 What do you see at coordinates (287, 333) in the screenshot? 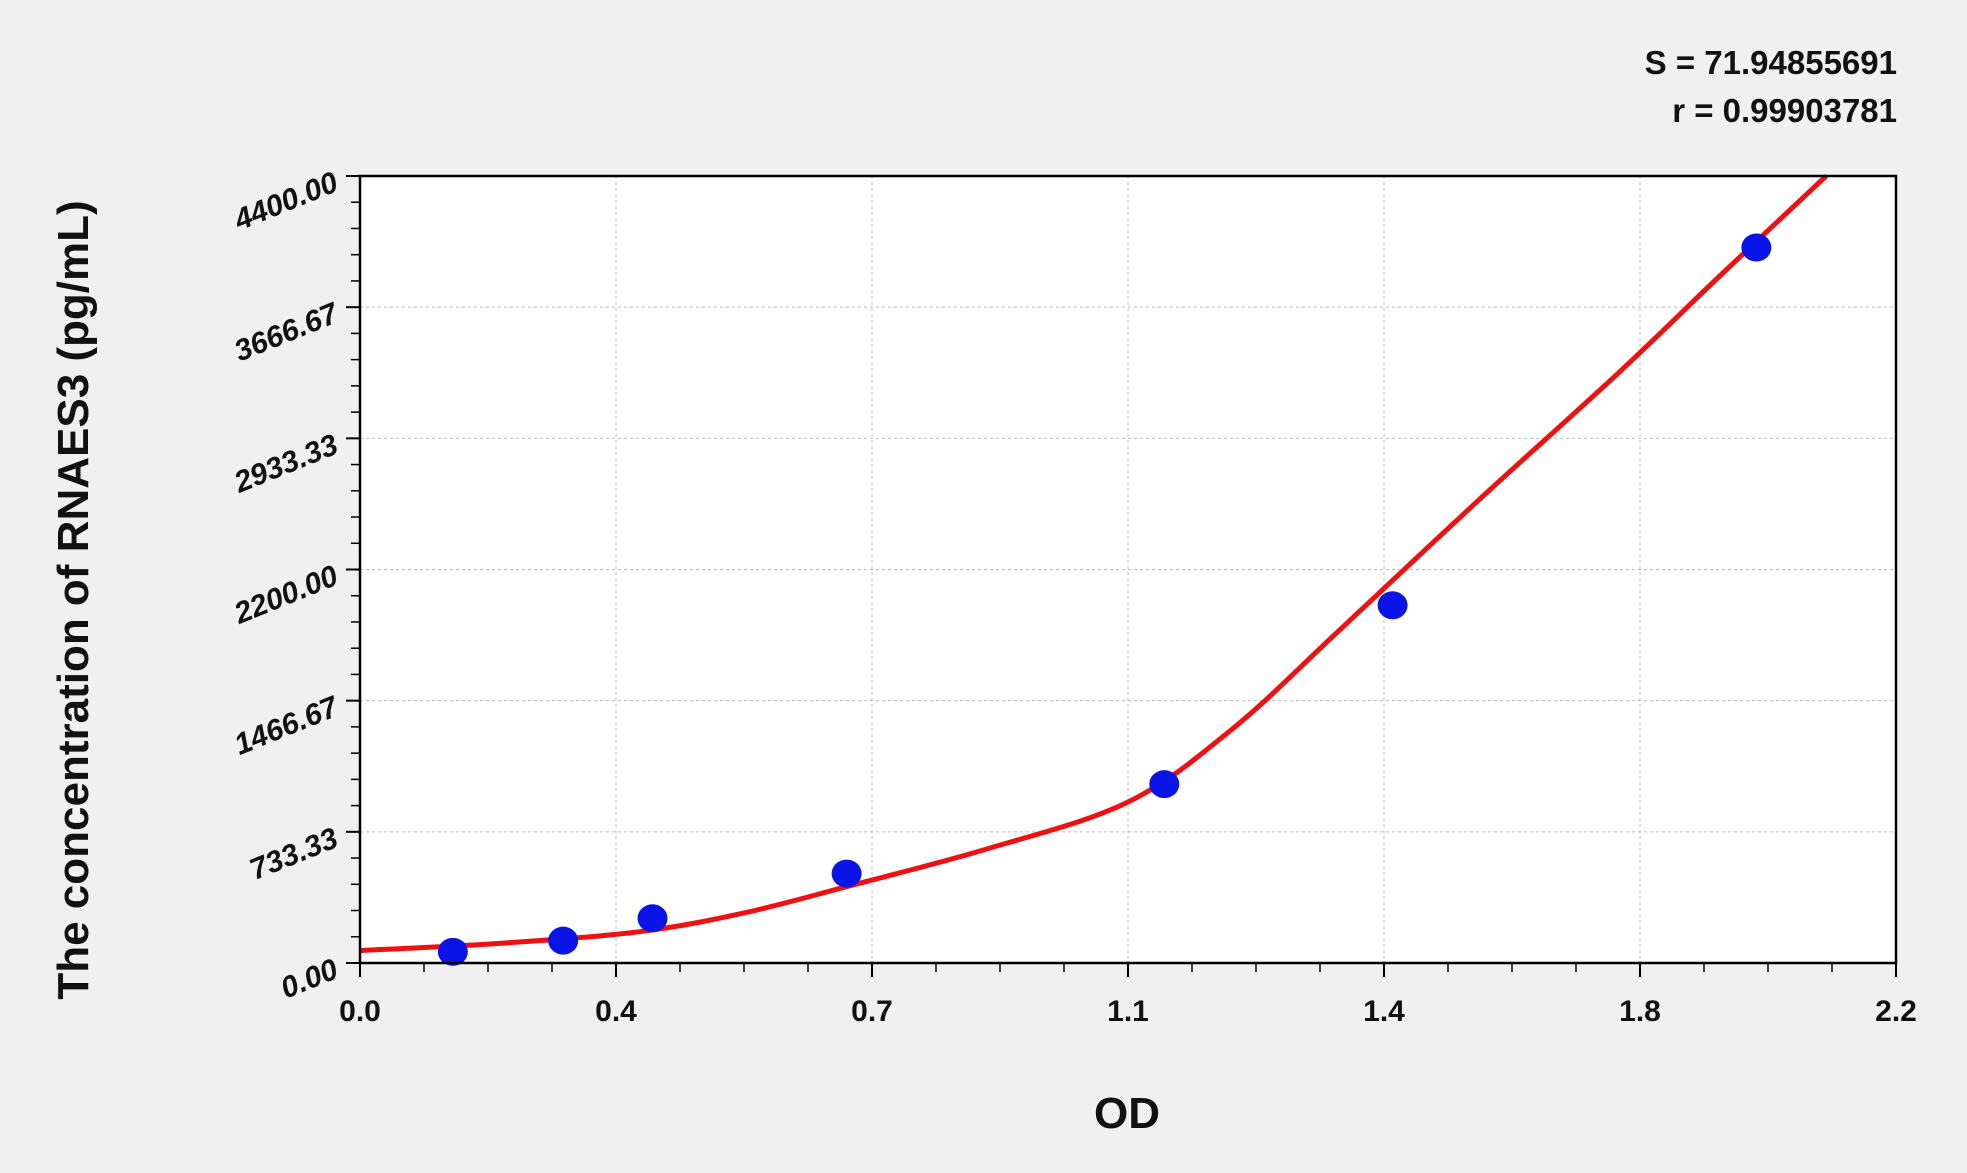
I see `y-tick-label: 3666.67` at bounding box center [287, 333].